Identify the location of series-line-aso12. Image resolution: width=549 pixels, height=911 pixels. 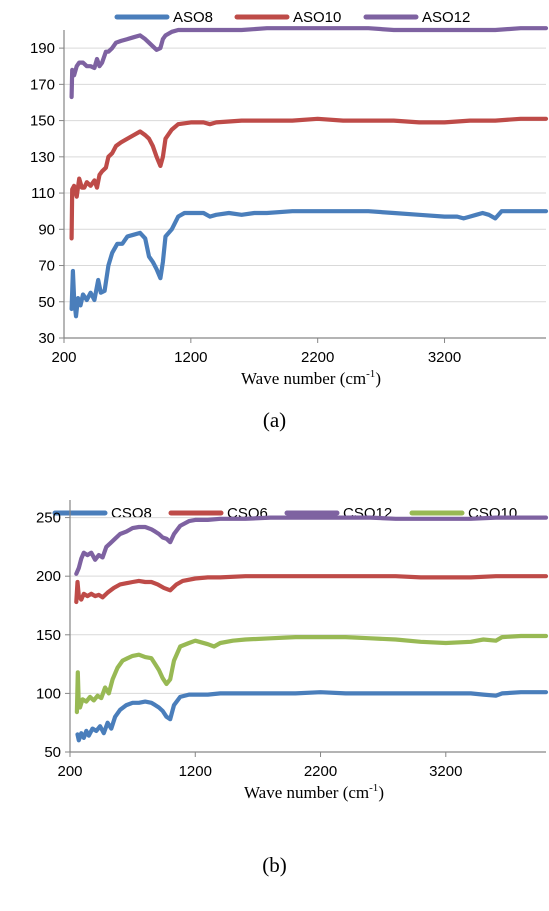
(309, 63).